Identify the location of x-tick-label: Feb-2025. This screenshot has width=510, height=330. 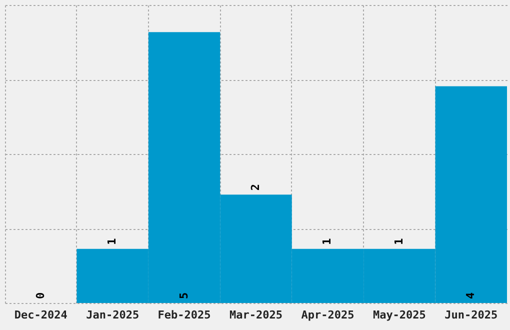
(184, 315).